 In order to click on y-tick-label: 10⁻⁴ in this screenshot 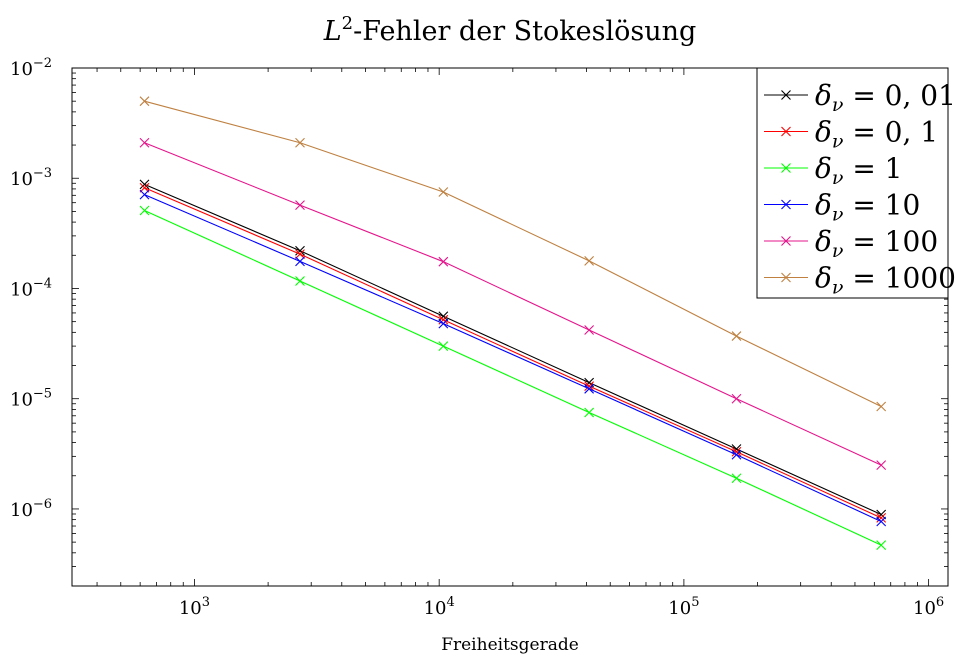, I will do `click(31, 288)`.